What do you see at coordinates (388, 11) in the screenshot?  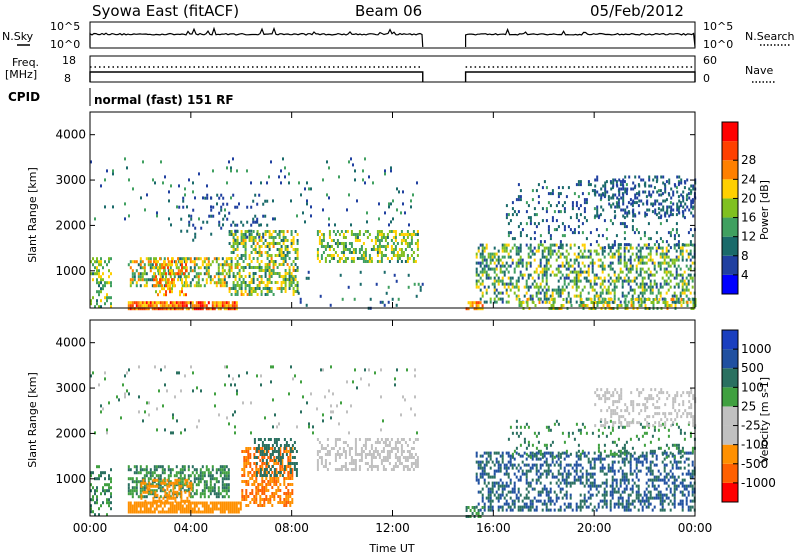 I see `beam-title: Beam 06` at bounding box center [388, 11].